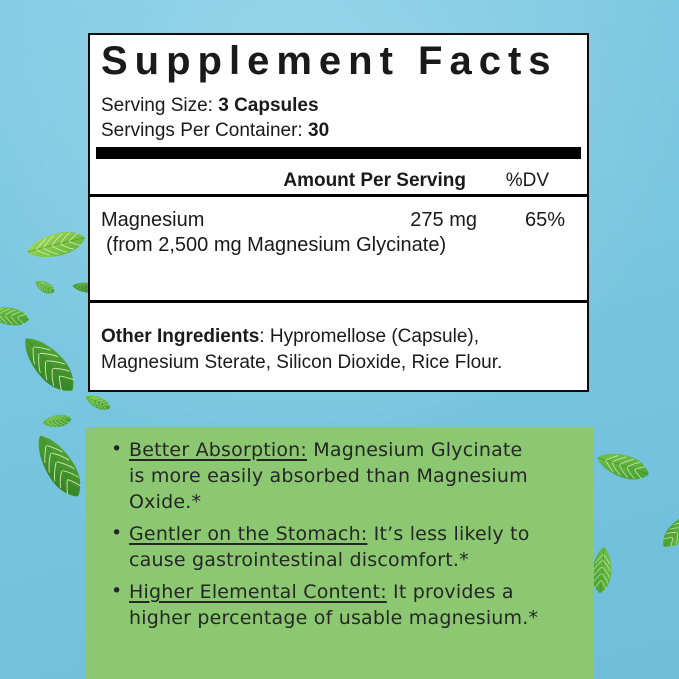 This screenshot has width=679, height=679. I want to click on benefit-text: cause gastrointestinal discomfort.*, so click(299, 560).